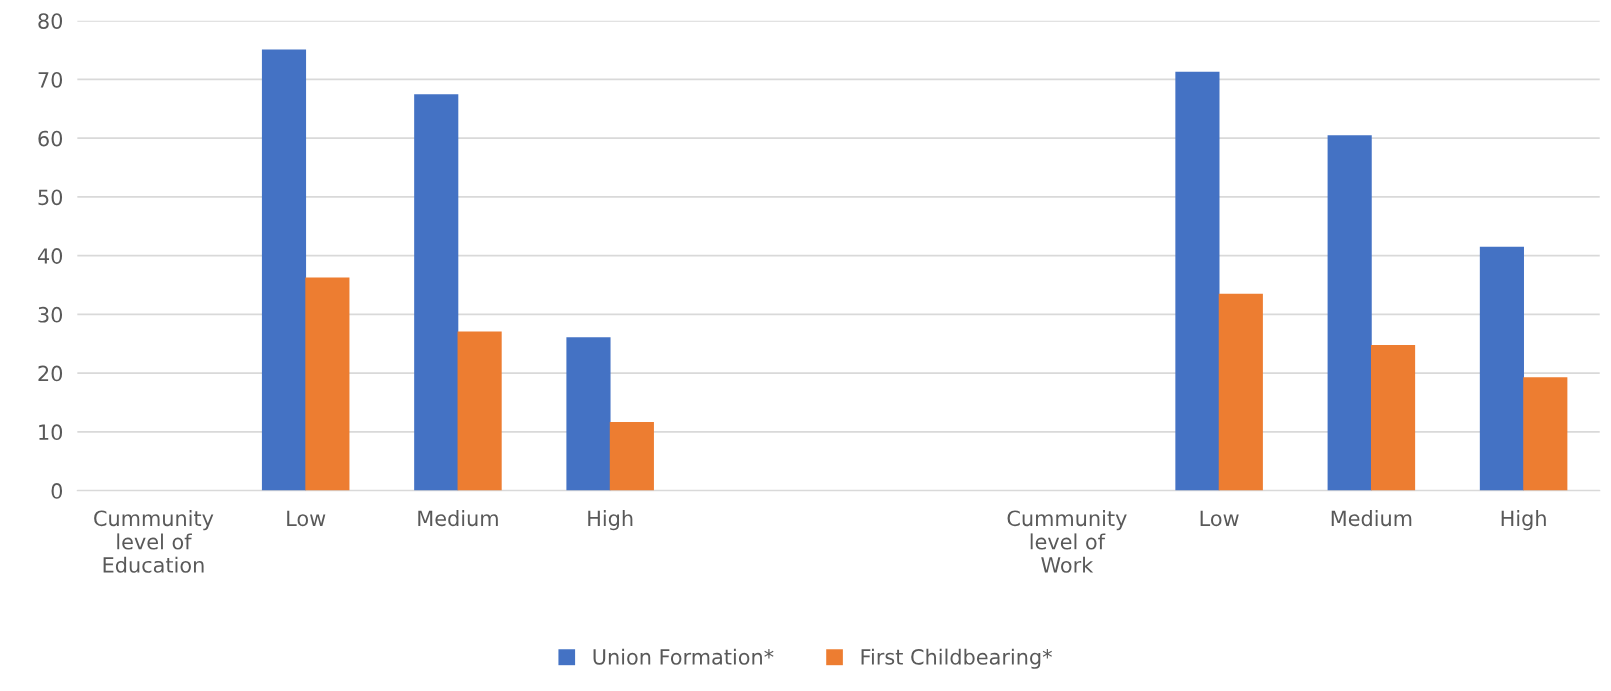 The image size is (1611, 691). Describe the element at coordinates (683, 656) in the screenshot. I see `legend-label: Union Formation*` at that location.